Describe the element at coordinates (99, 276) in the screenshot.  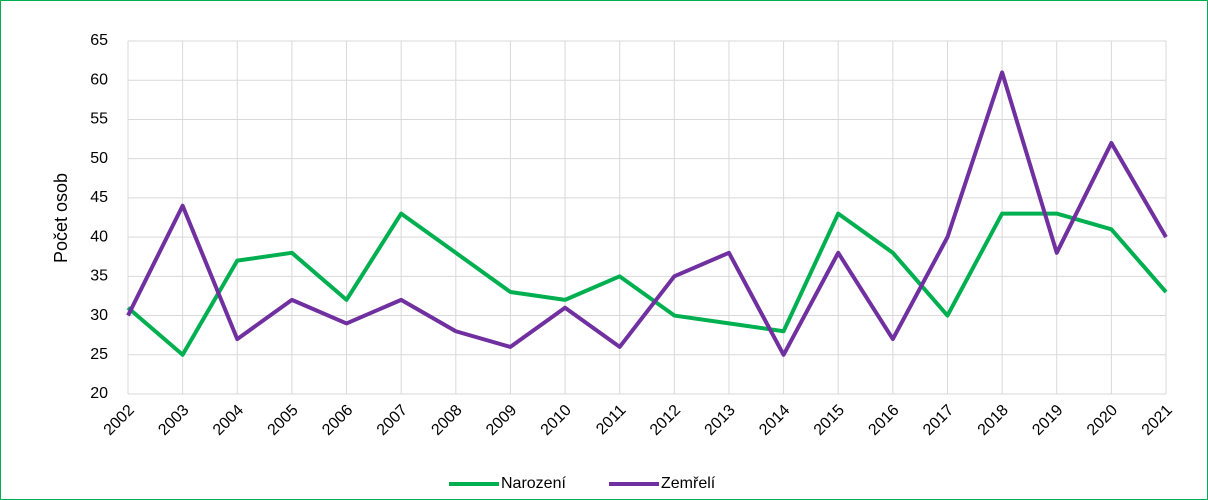
I see `y-tick-label: 35` at that location.